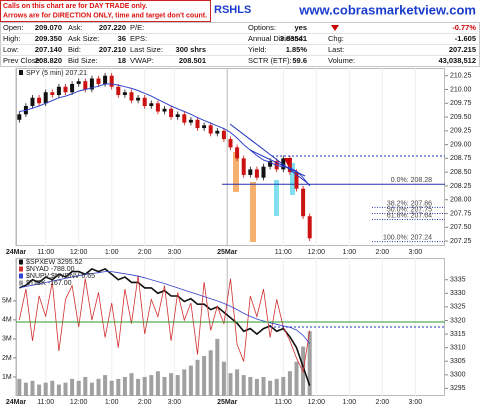  I want to click on y2-tick-label: 3330, so click(458, 293).